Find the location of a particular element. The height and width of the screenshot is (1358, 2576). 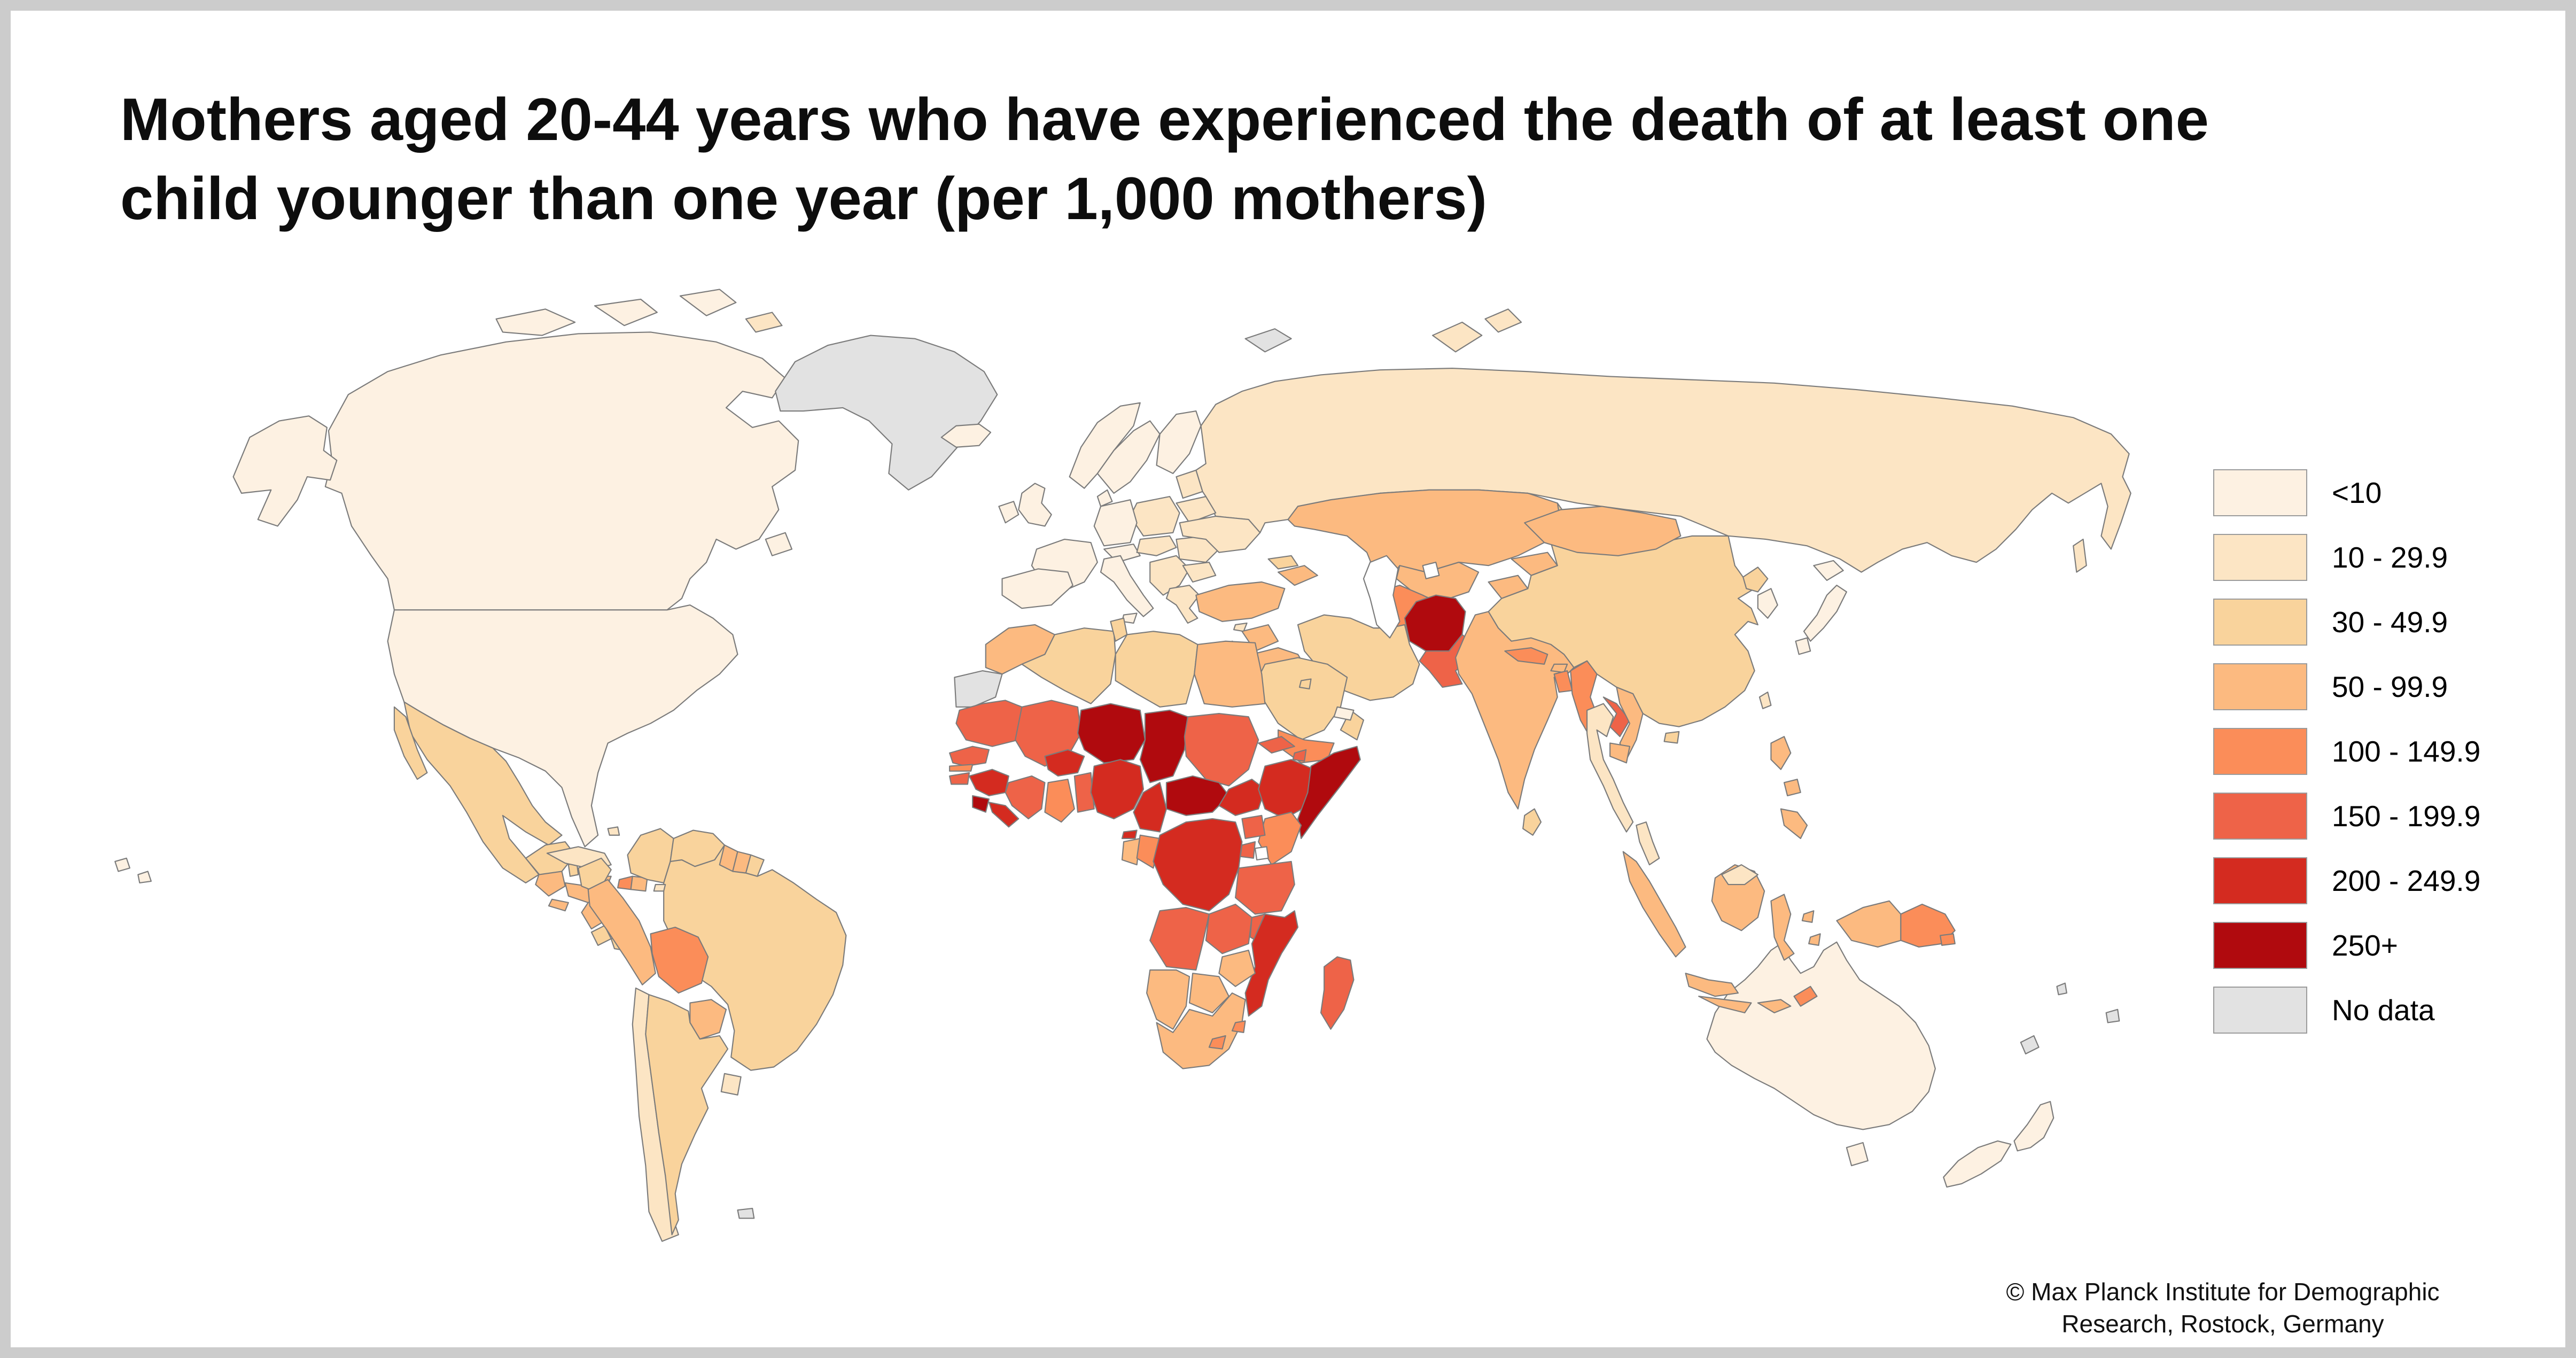

map-region-saudi is located at coordinates (1303, 699).